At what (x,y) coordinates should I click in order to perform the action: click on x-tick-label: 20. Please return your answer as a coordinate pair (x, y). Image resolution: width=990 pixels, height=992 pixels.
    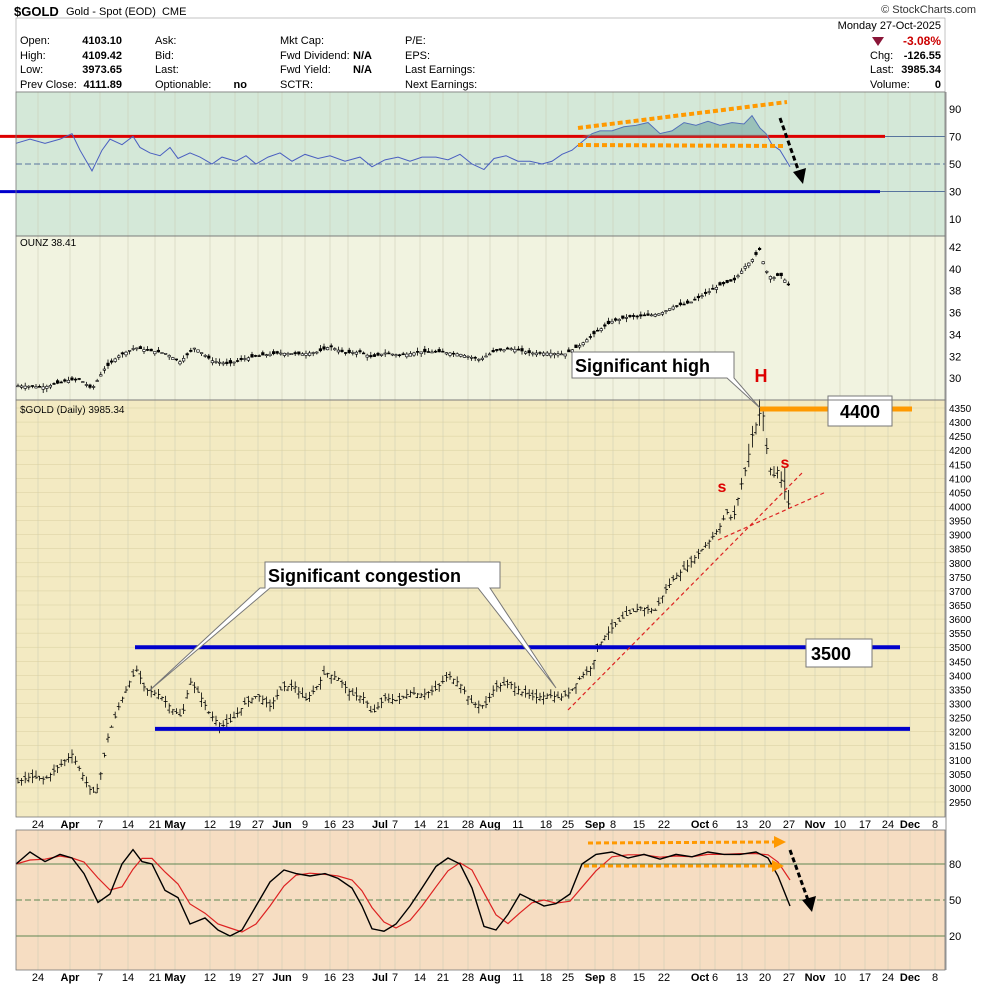
    Looking at the image, I should click on (765, 978).